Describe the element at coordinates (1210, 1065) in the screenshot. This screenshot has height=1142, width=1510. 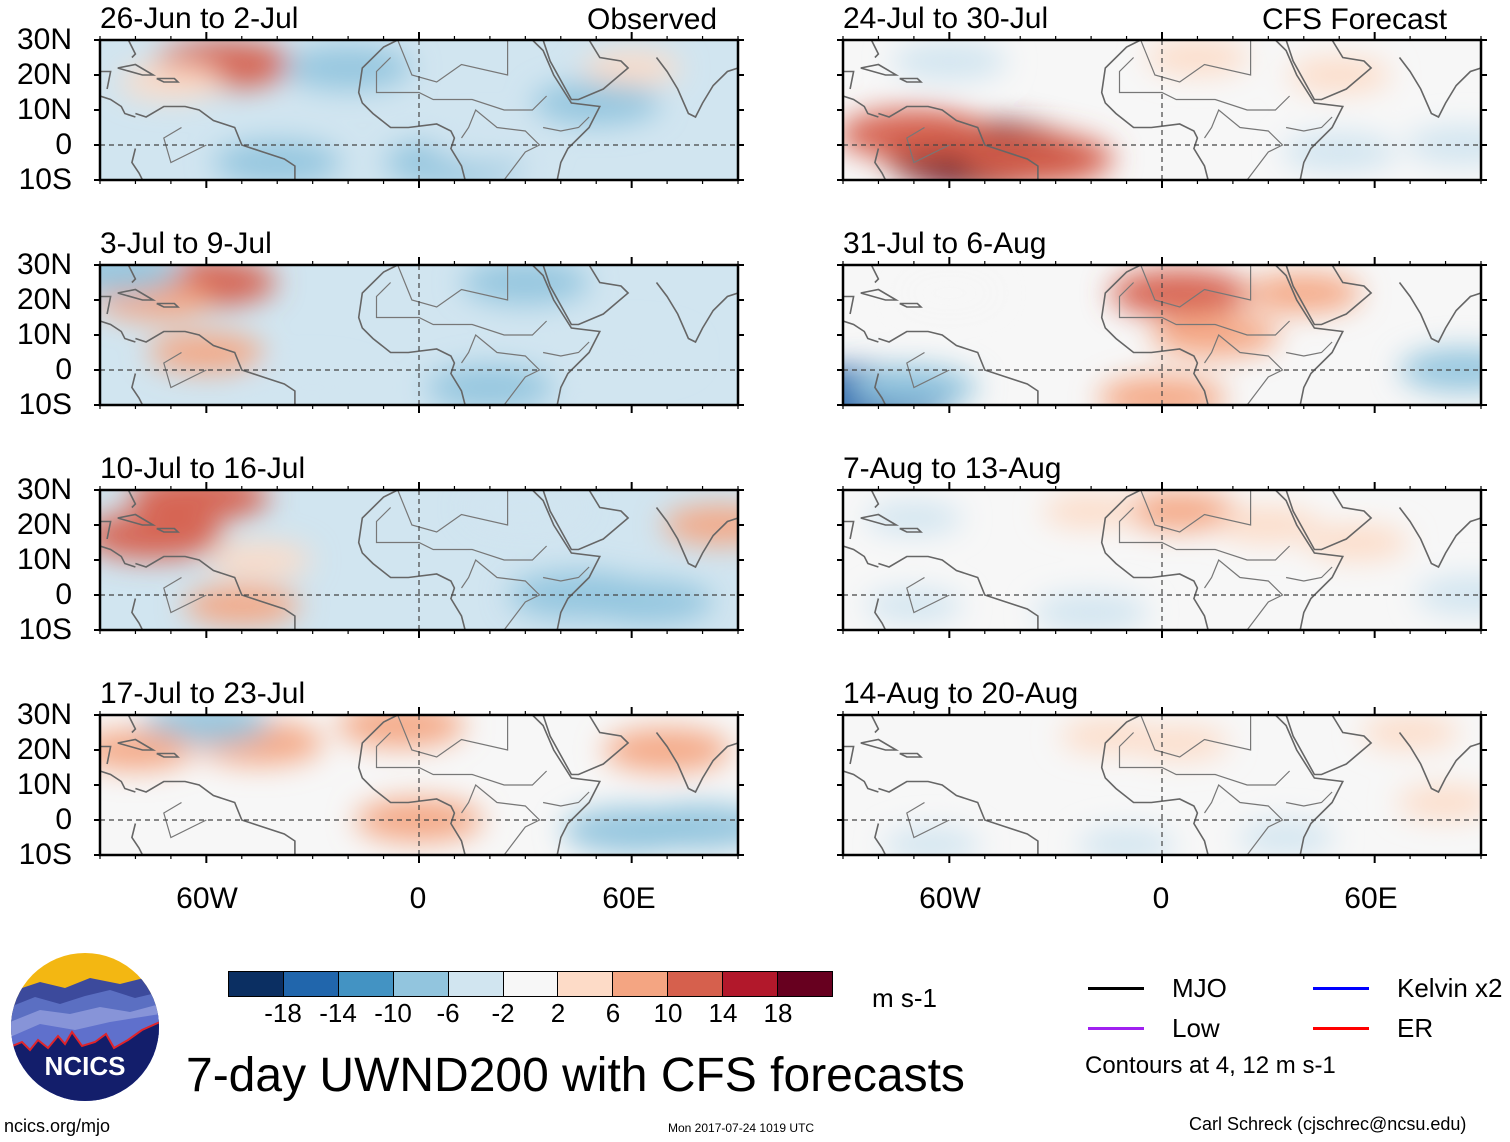
I see `contour-note: Contours at 4, 12 m s-1` at that location.